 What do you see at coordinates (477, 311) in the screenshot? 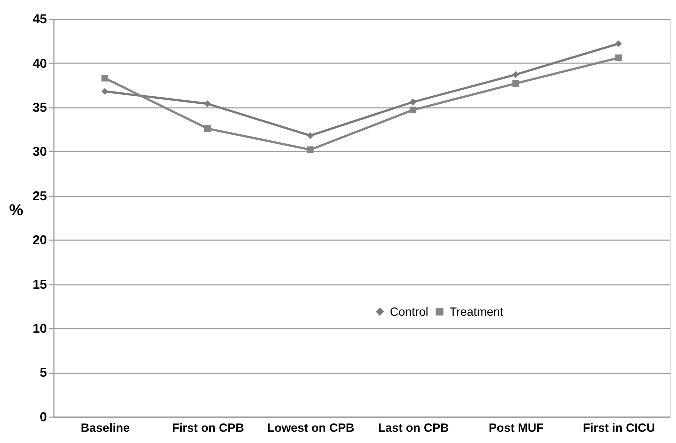
I see `legend-label: Treatment` at bounding box center [477, 311].